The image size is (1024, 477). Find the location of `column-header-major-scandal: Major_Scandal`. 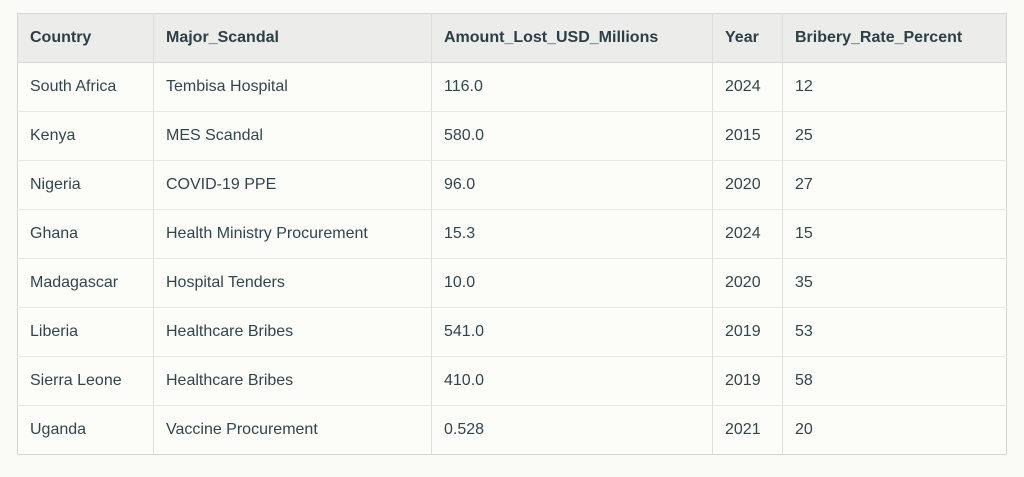

column-header-major-scandal: Major_Scandal is located at coordinates (292, 38).